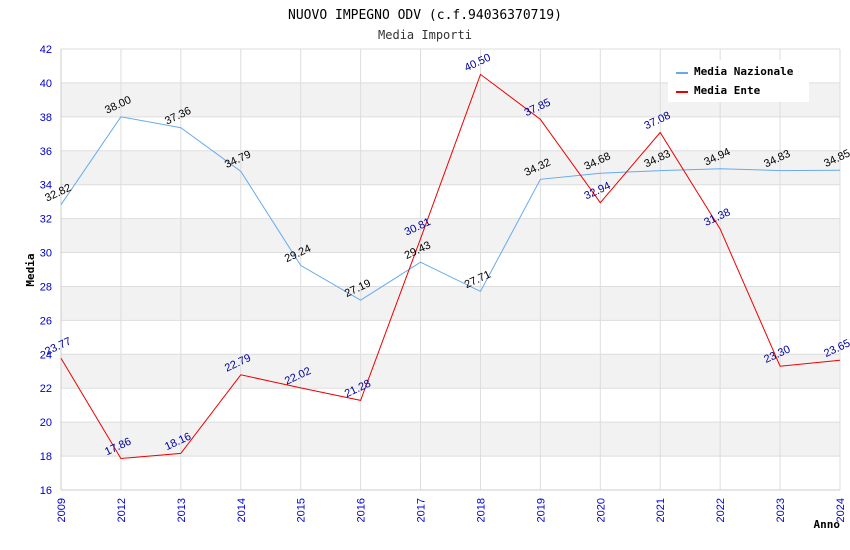 This screenshot has height=550, width=850. Describe the element at coordinates (661, 510) in the screenshot. I see `x-tick-label: 2021` at that location.